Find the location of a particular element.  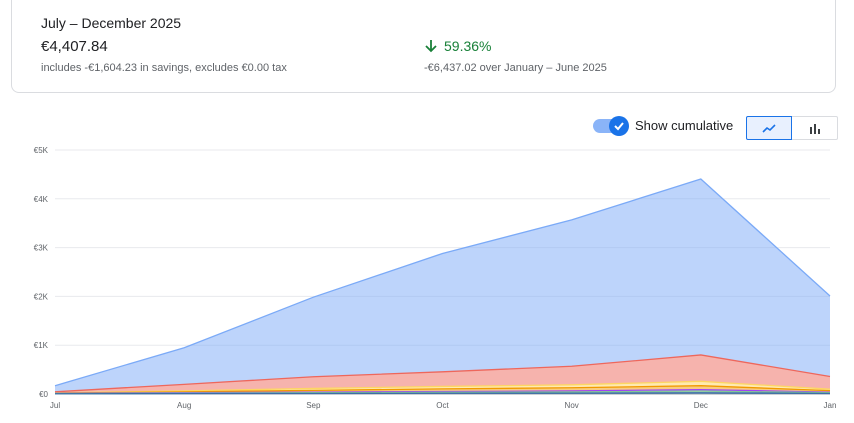

bar-chart-icon is located at coordinates (814, 129).